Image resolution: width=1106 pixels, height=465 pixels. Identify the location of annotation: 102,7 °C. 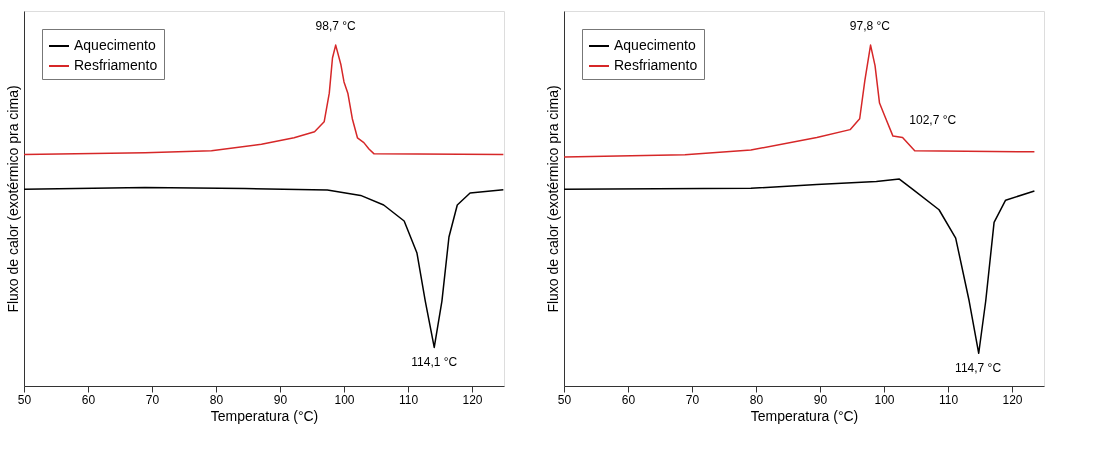
(933, 120).